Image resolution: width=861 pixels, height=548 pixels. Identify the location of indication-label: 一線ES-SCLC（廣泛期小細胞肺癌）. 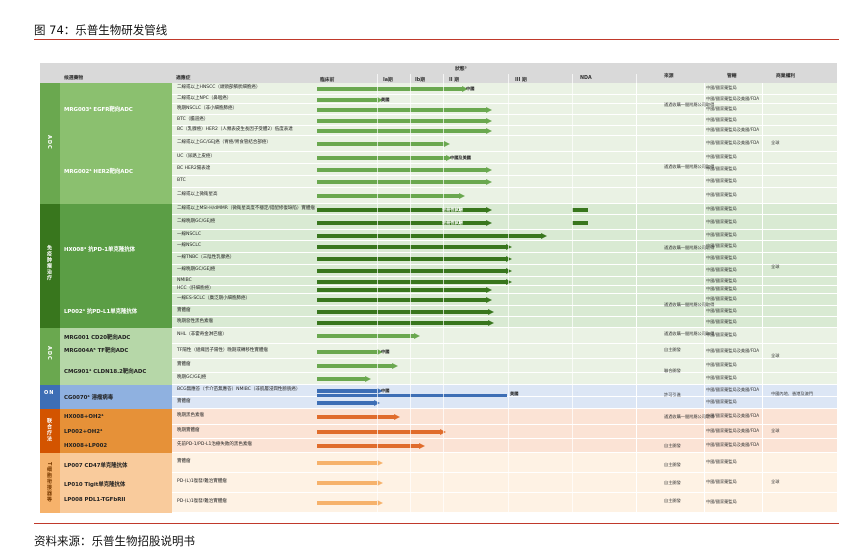
(213, 298).